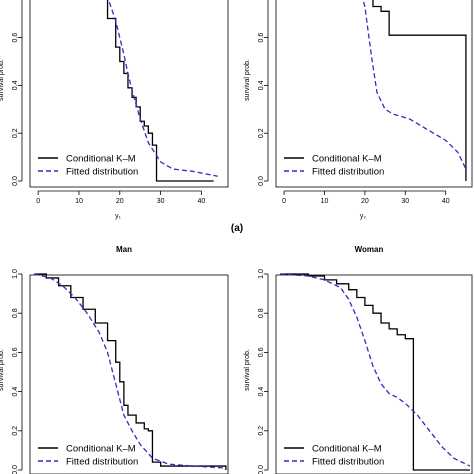 This screenshot has height=474, width=474. What do you see at coordinates (118, 216) in the screenshot?
I see `x-axis-label: y₁` at bounding box center [118, 216].